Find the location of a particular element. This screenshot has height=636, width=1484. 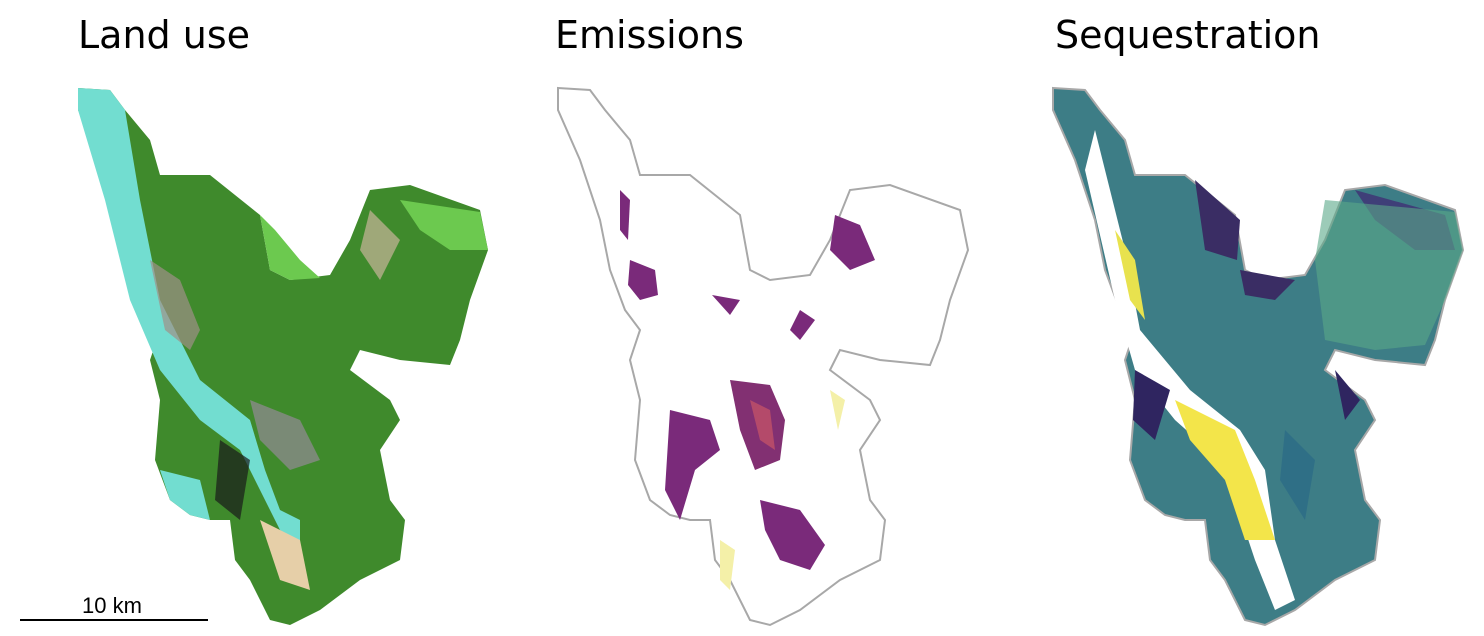

panel-title: Sequestration is located at coordinates (1187, 35).